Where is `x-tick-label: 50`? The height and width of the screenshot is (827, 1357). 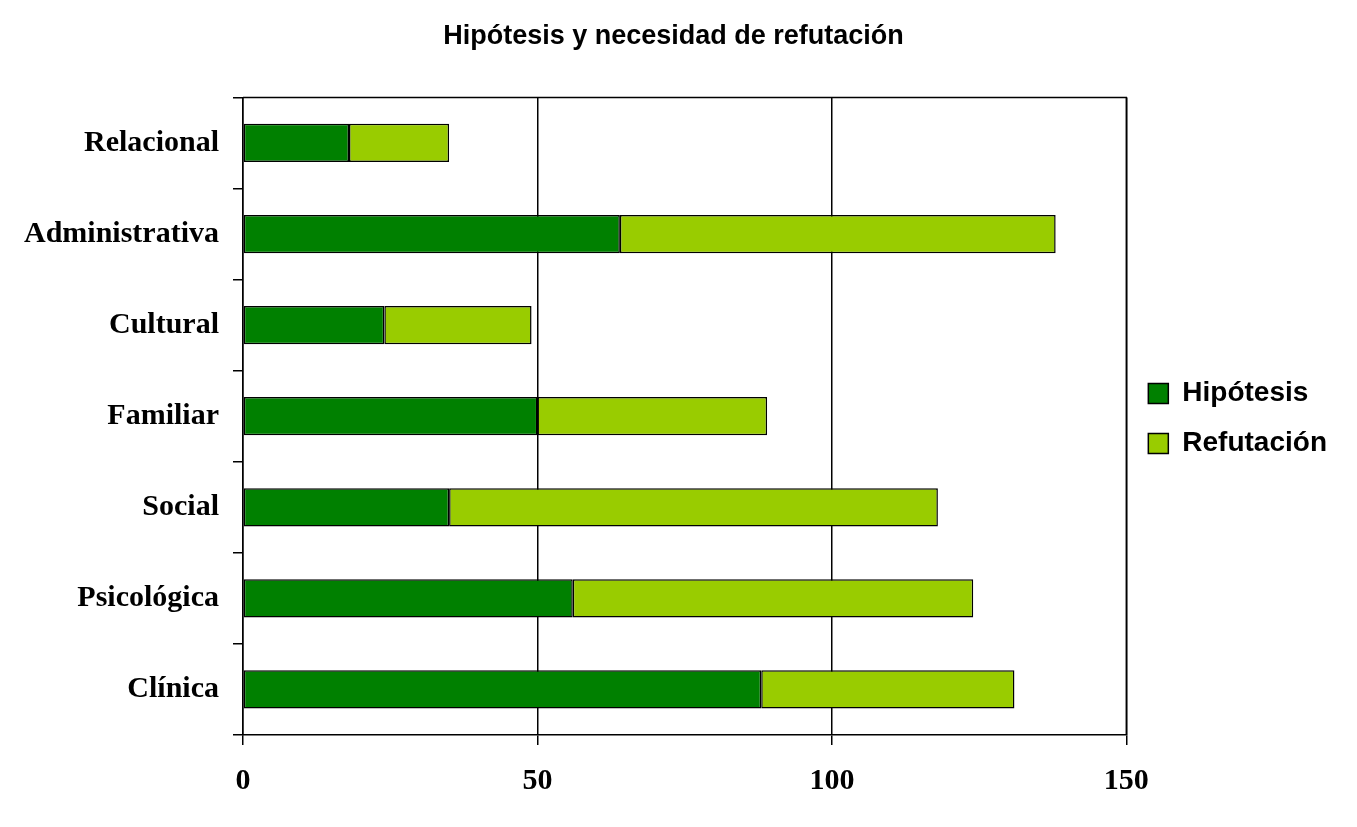 x-tick-label: 50 is located at coordinates (537, 778).